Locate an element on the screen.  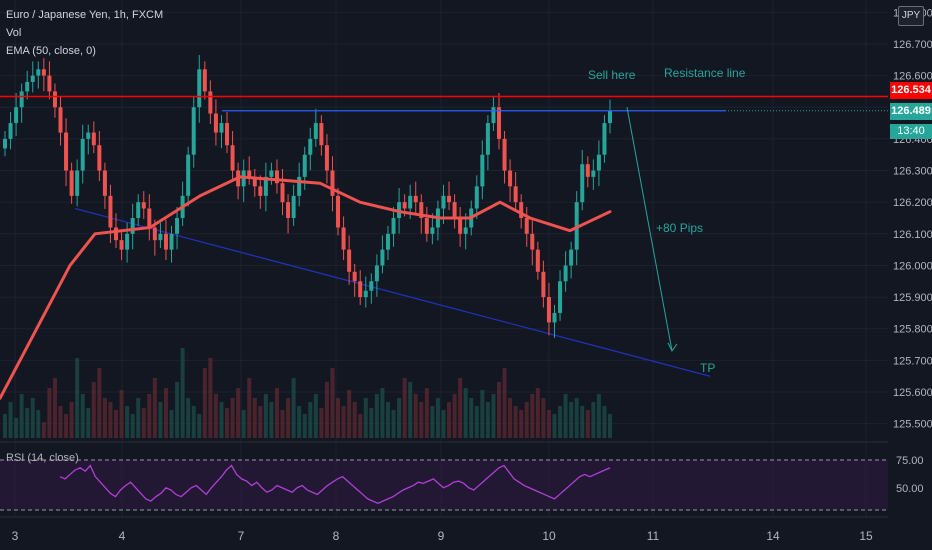
y-tick-label: 126.000 is located at coordinates (912, 266).